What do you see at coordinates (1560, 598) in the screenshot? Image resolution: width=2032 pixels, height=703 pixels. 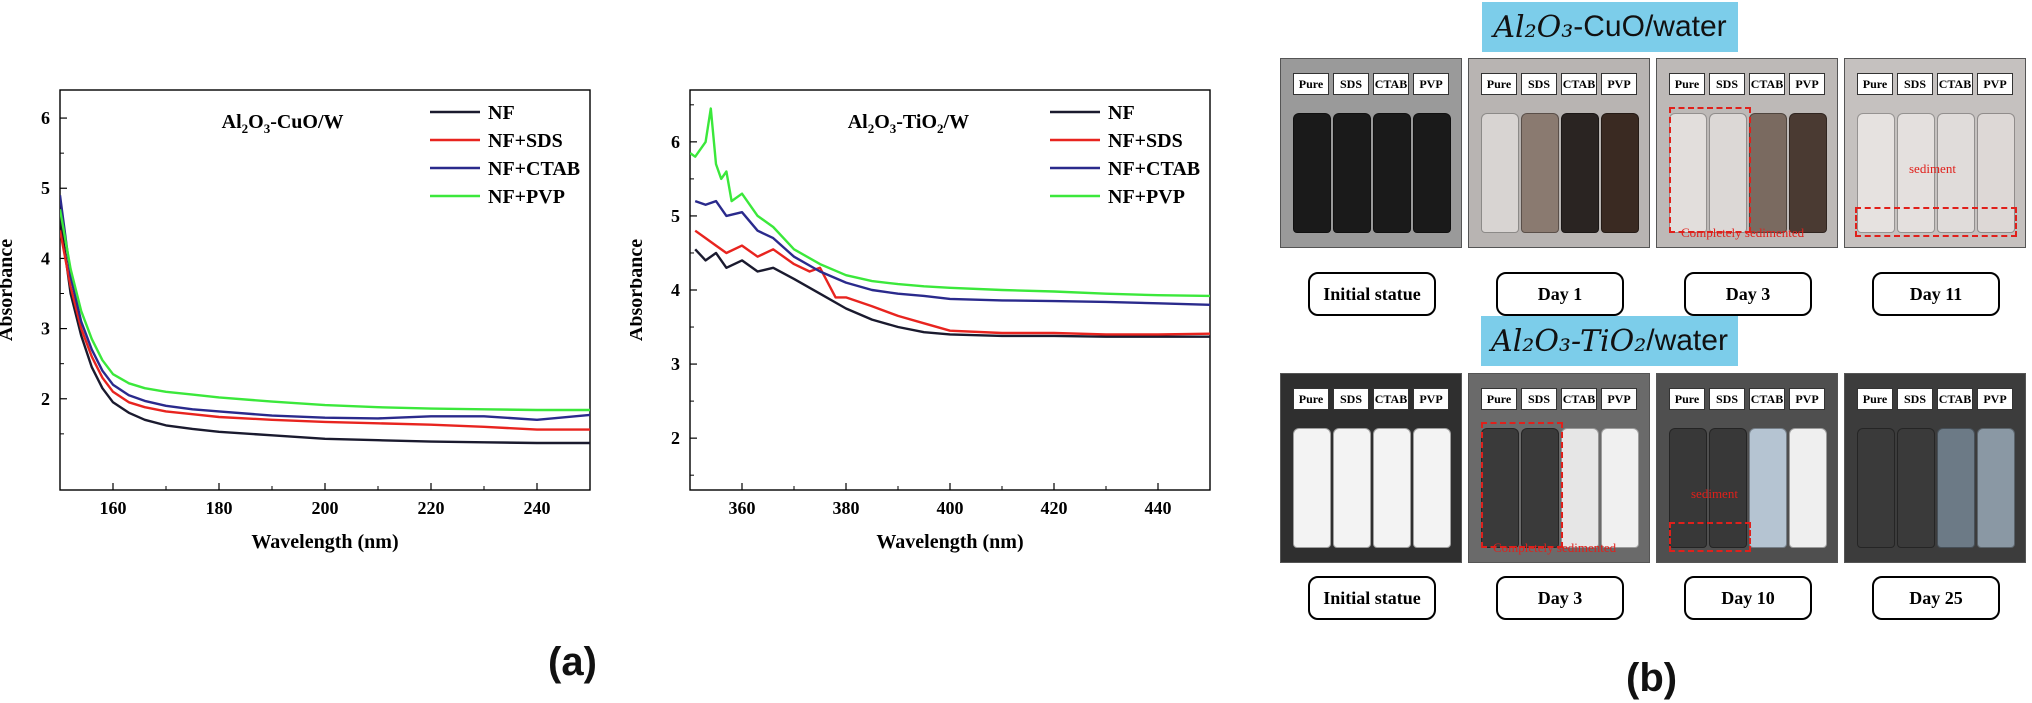 I see `stage-label: Day 3` at bounding box center [1560, 598].